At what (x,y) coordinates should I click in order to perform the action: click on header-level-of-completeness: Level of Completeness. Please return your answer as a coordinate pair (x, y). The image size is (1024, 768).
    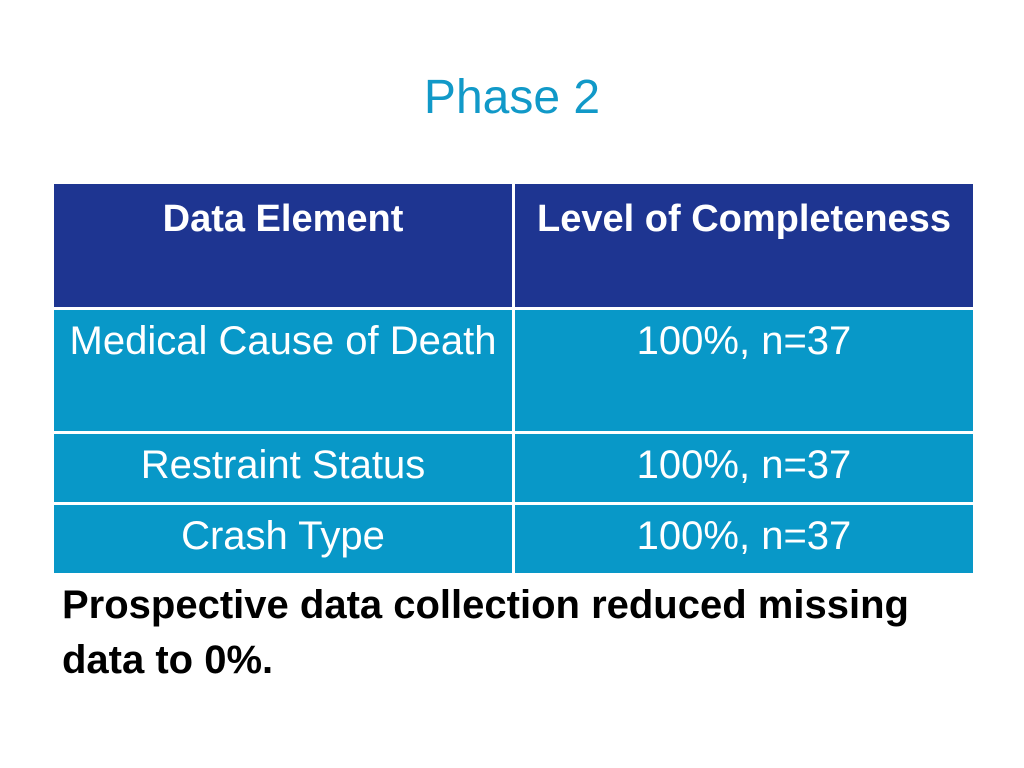
    Looking at the image, I should click on (744, 245).